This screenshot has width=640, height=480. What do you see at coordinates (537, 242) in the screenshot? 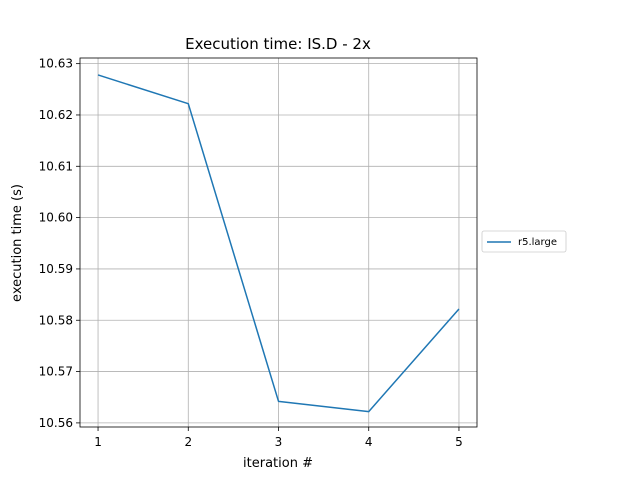
I see `legend-label-r5-large: r5.large` at bounding box center [537, 242].